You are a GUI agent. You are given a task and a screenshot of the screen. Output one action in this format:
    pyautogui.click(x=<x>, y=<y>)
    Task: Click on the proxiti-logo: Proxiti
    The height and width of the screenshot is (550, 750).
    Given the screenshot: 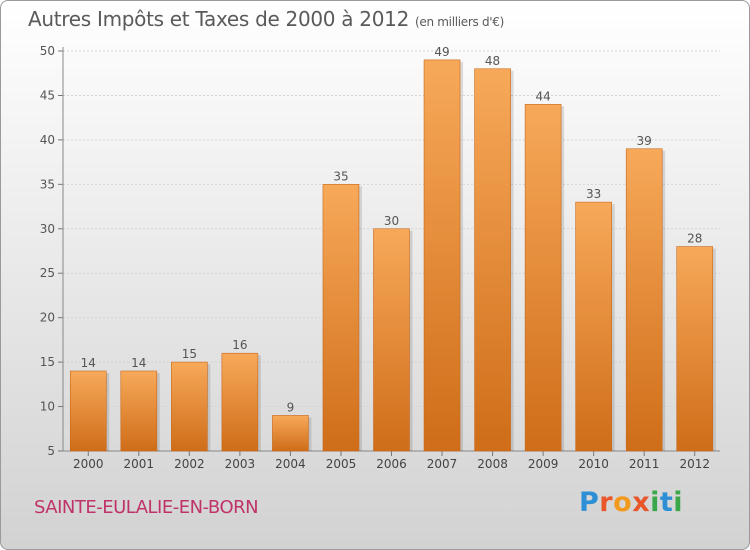 What is the action you would take?
    pyautogui.click(x=631, y=502)
    